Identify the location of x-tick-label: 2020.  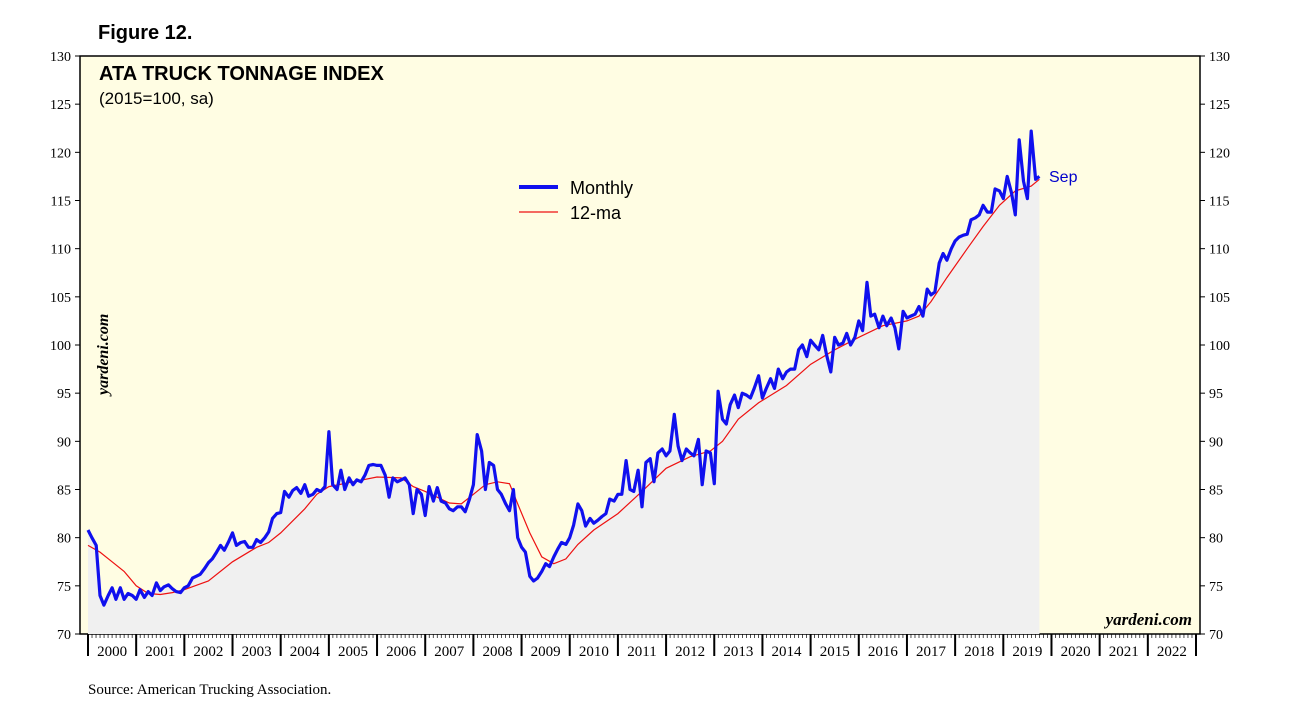
(1076, 652).